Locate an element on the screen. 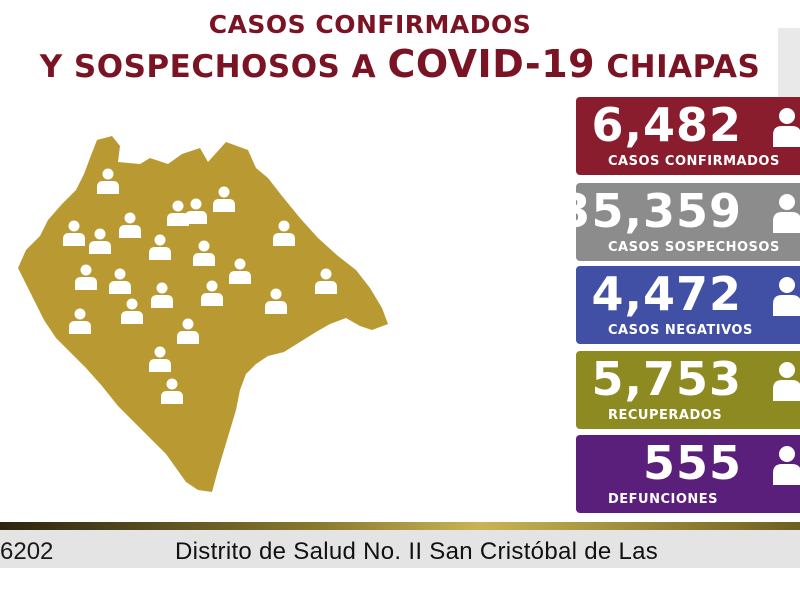  bottom-bar is located at coordinates (400, 584).